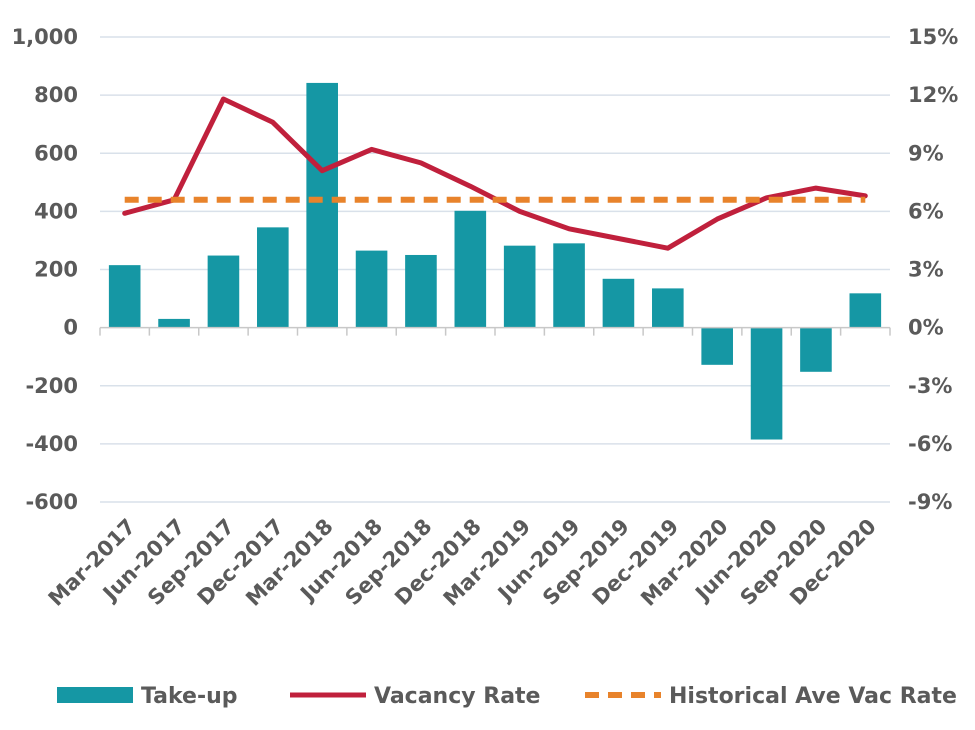  Describe the element at coordinates (926, 153) in the screenshot. I see `y-right-tick-label: 9%` at that location.